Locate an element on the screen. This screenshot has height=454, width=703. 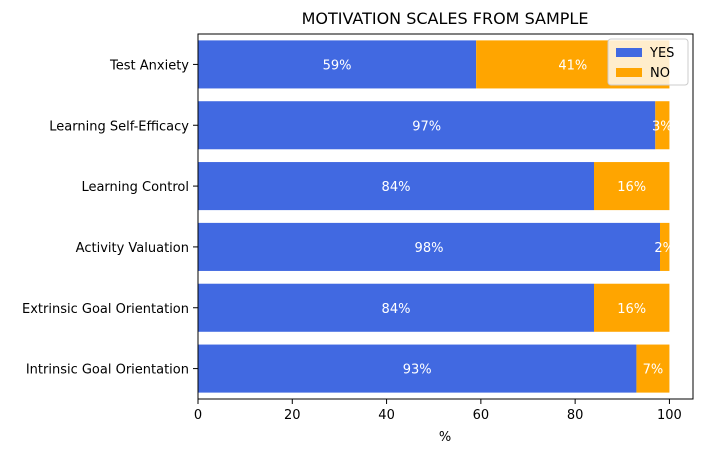
bar-label-yes-intrinsic-goal-orientation: 93% is located at coordinates (417, 370).